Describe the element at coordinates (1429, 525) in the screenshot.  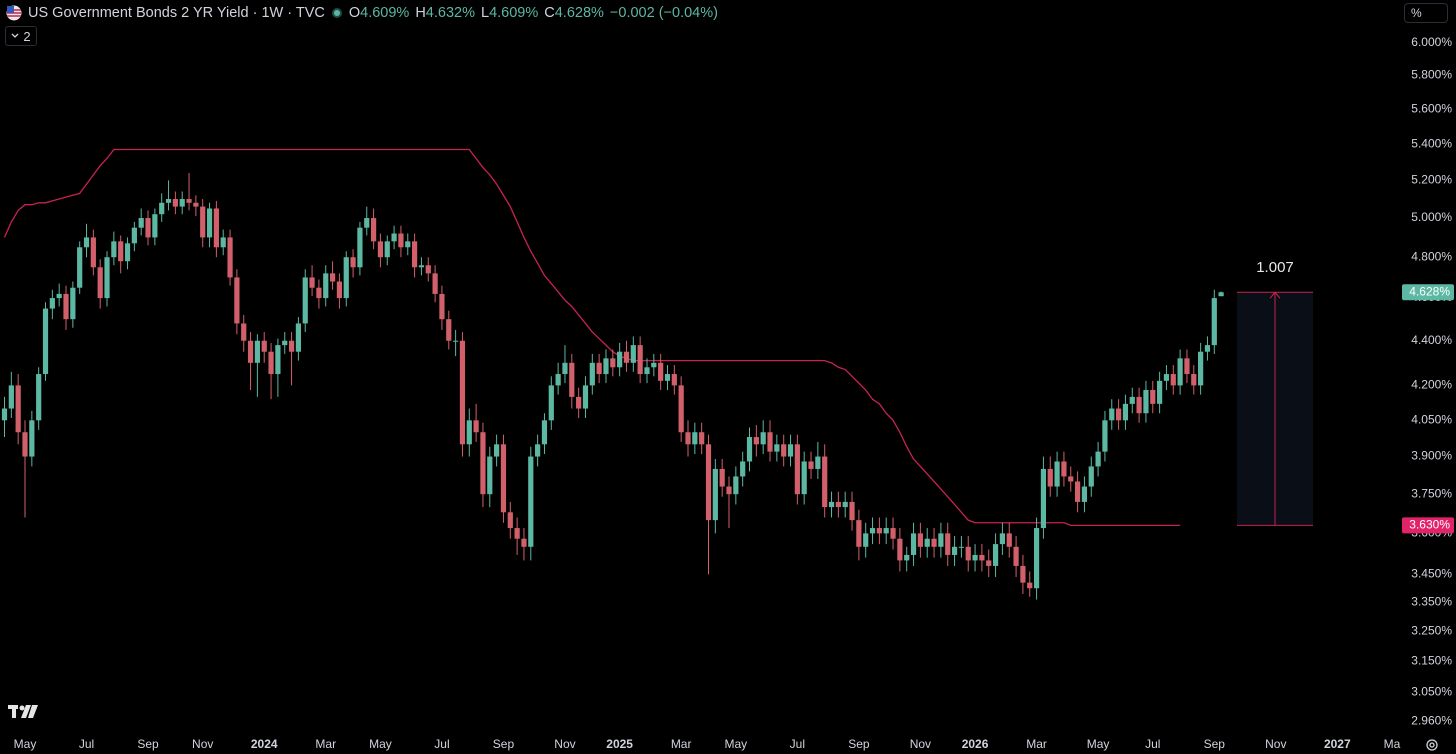
I see `price-label: 3.630%` at that location.